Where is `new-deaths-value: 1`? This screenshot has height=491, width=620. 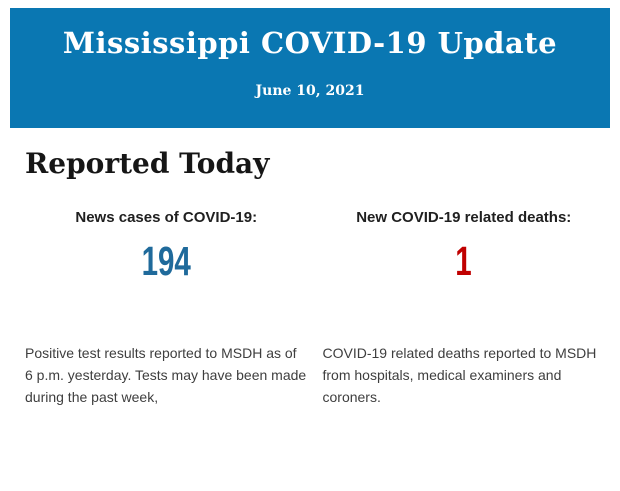 new-deaths-value: 1 is located at coordinates (464, 261).